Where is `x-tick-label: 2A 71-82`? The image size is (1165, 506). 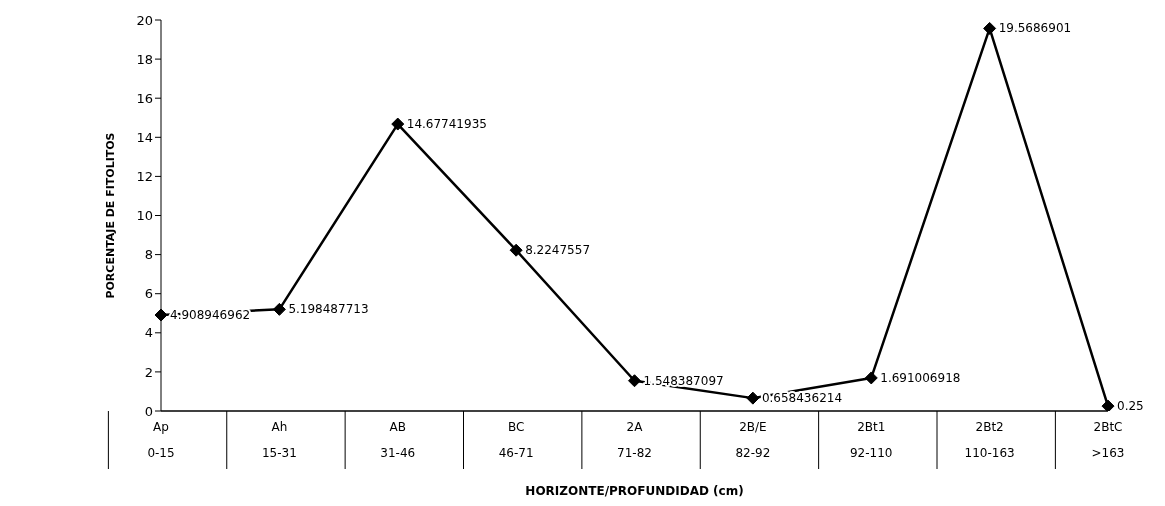
x-tick-label: 2A 71-82 is located at coordinates (634, 440).